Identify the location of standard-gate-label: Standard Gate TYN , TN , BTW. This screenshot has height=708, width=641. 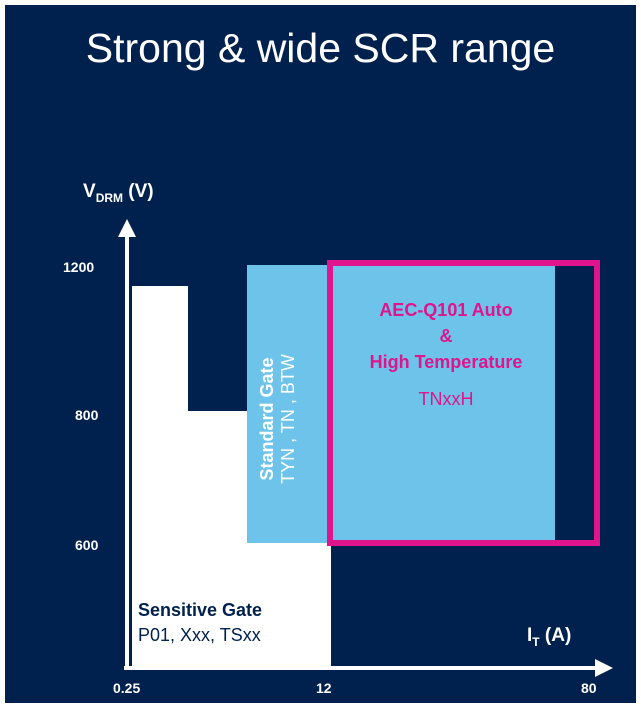
(283, 419).